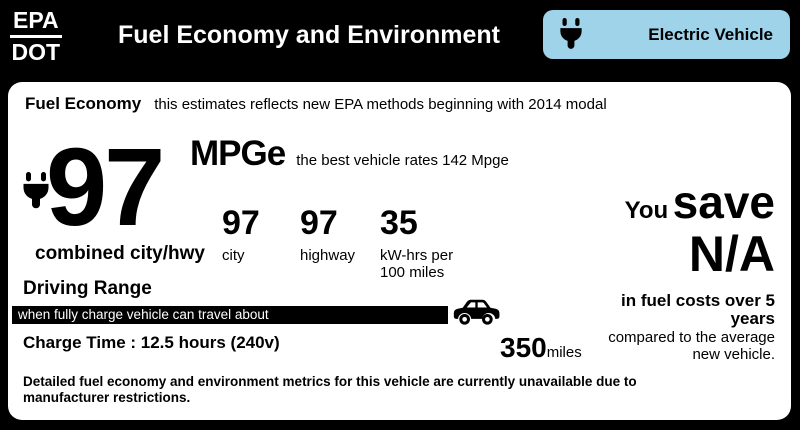  I want to click on page-title: Fuel Economy and Environment, so click(309, 35).